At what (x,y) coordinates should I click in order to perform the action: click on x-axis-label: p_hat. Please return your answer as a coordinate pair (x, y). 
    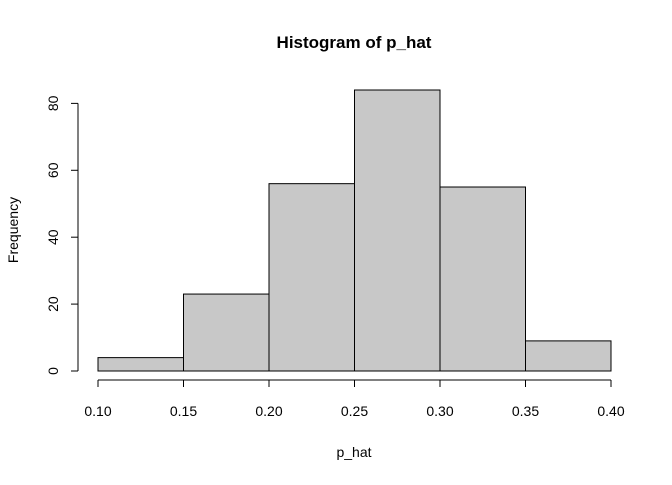
    Looking at the image, I should click on (353, 452).